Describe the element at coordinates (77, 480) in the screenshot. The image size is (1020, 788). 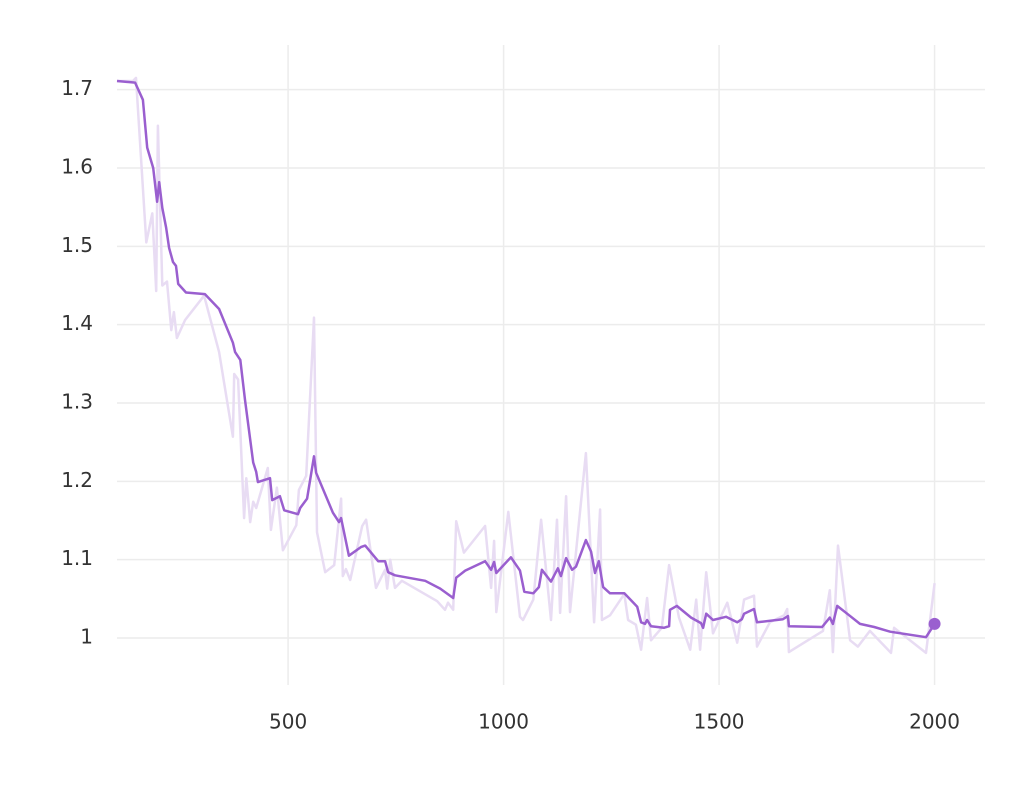
I see `y-tick-label: 1.2` at that location.